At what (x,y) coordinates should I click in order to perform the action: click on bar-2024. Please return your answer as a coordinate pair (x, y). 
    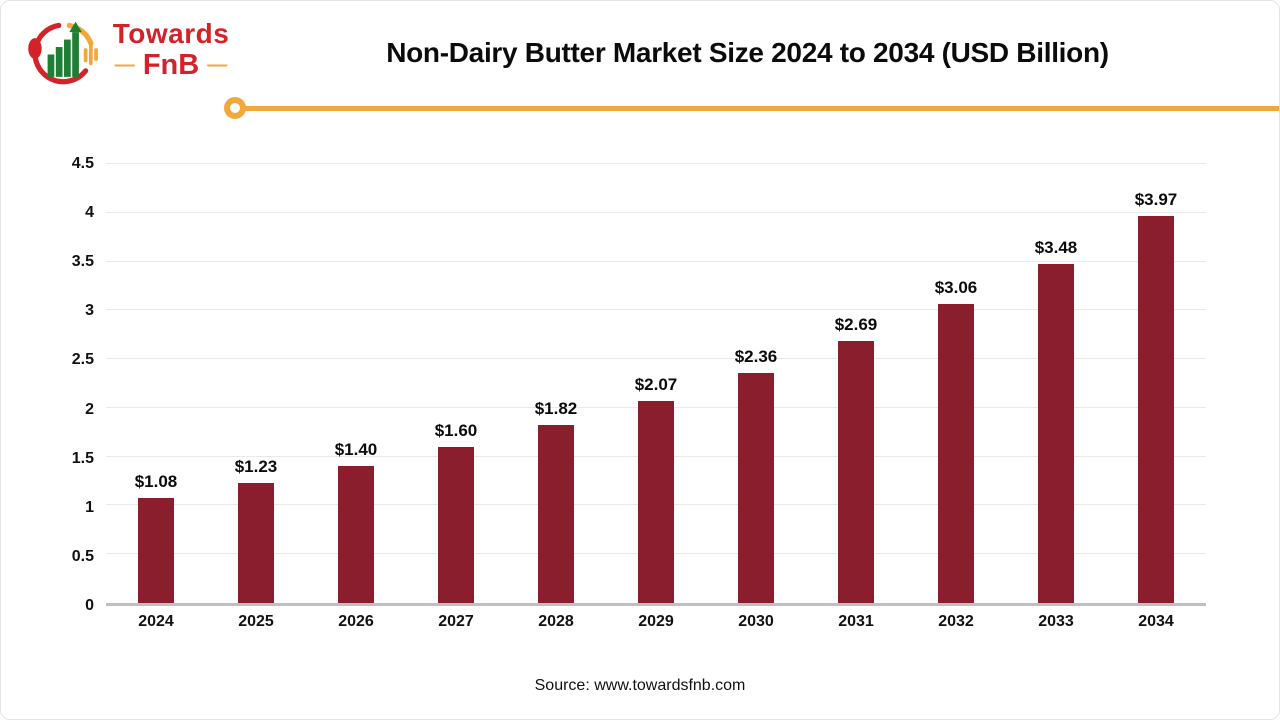
    Looking at the image, I should click on (156, 550).